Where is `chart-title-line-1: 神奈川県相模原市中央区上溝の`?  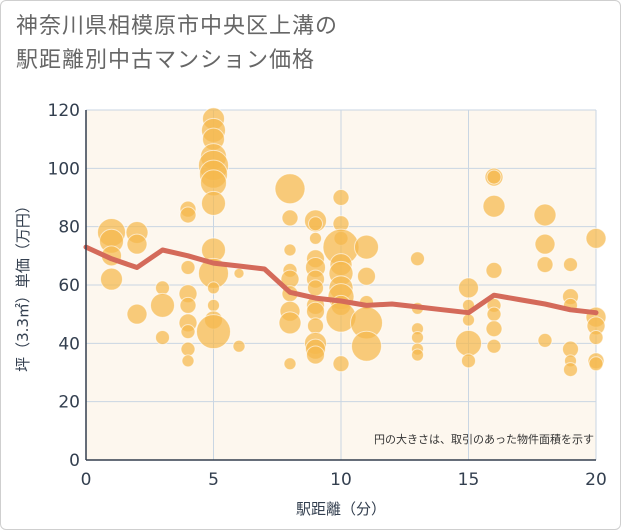
chart-title-line-1: 神奈川県相模原市中央区上溝の is located at coordinates (177, 26).